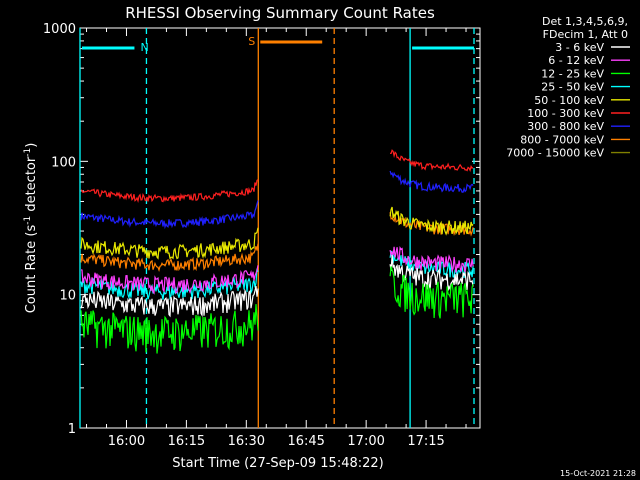 This screenshot has height=480, width=640. Describe the element at coordinates (569, 100) in the screenshot. I see `legend-label: 50 - 100 keV` at that location.